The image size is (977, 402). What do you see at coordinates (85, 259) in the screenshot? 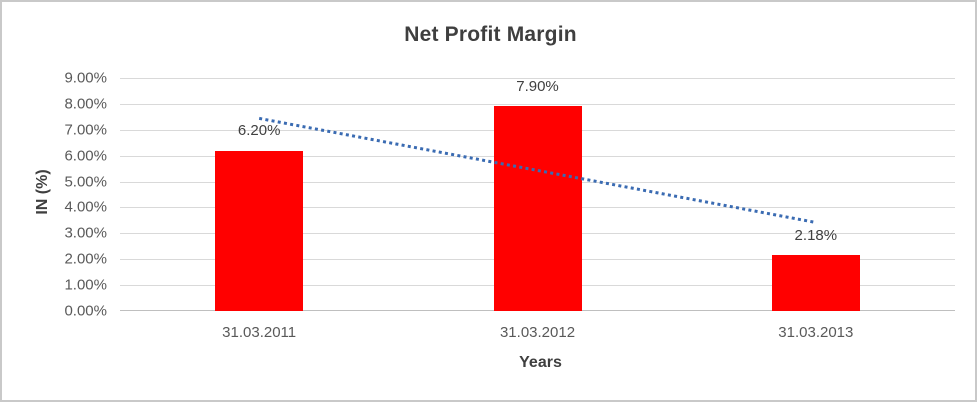
I see `y-tick-label: 2.00%` at bounding box center [85, 259].